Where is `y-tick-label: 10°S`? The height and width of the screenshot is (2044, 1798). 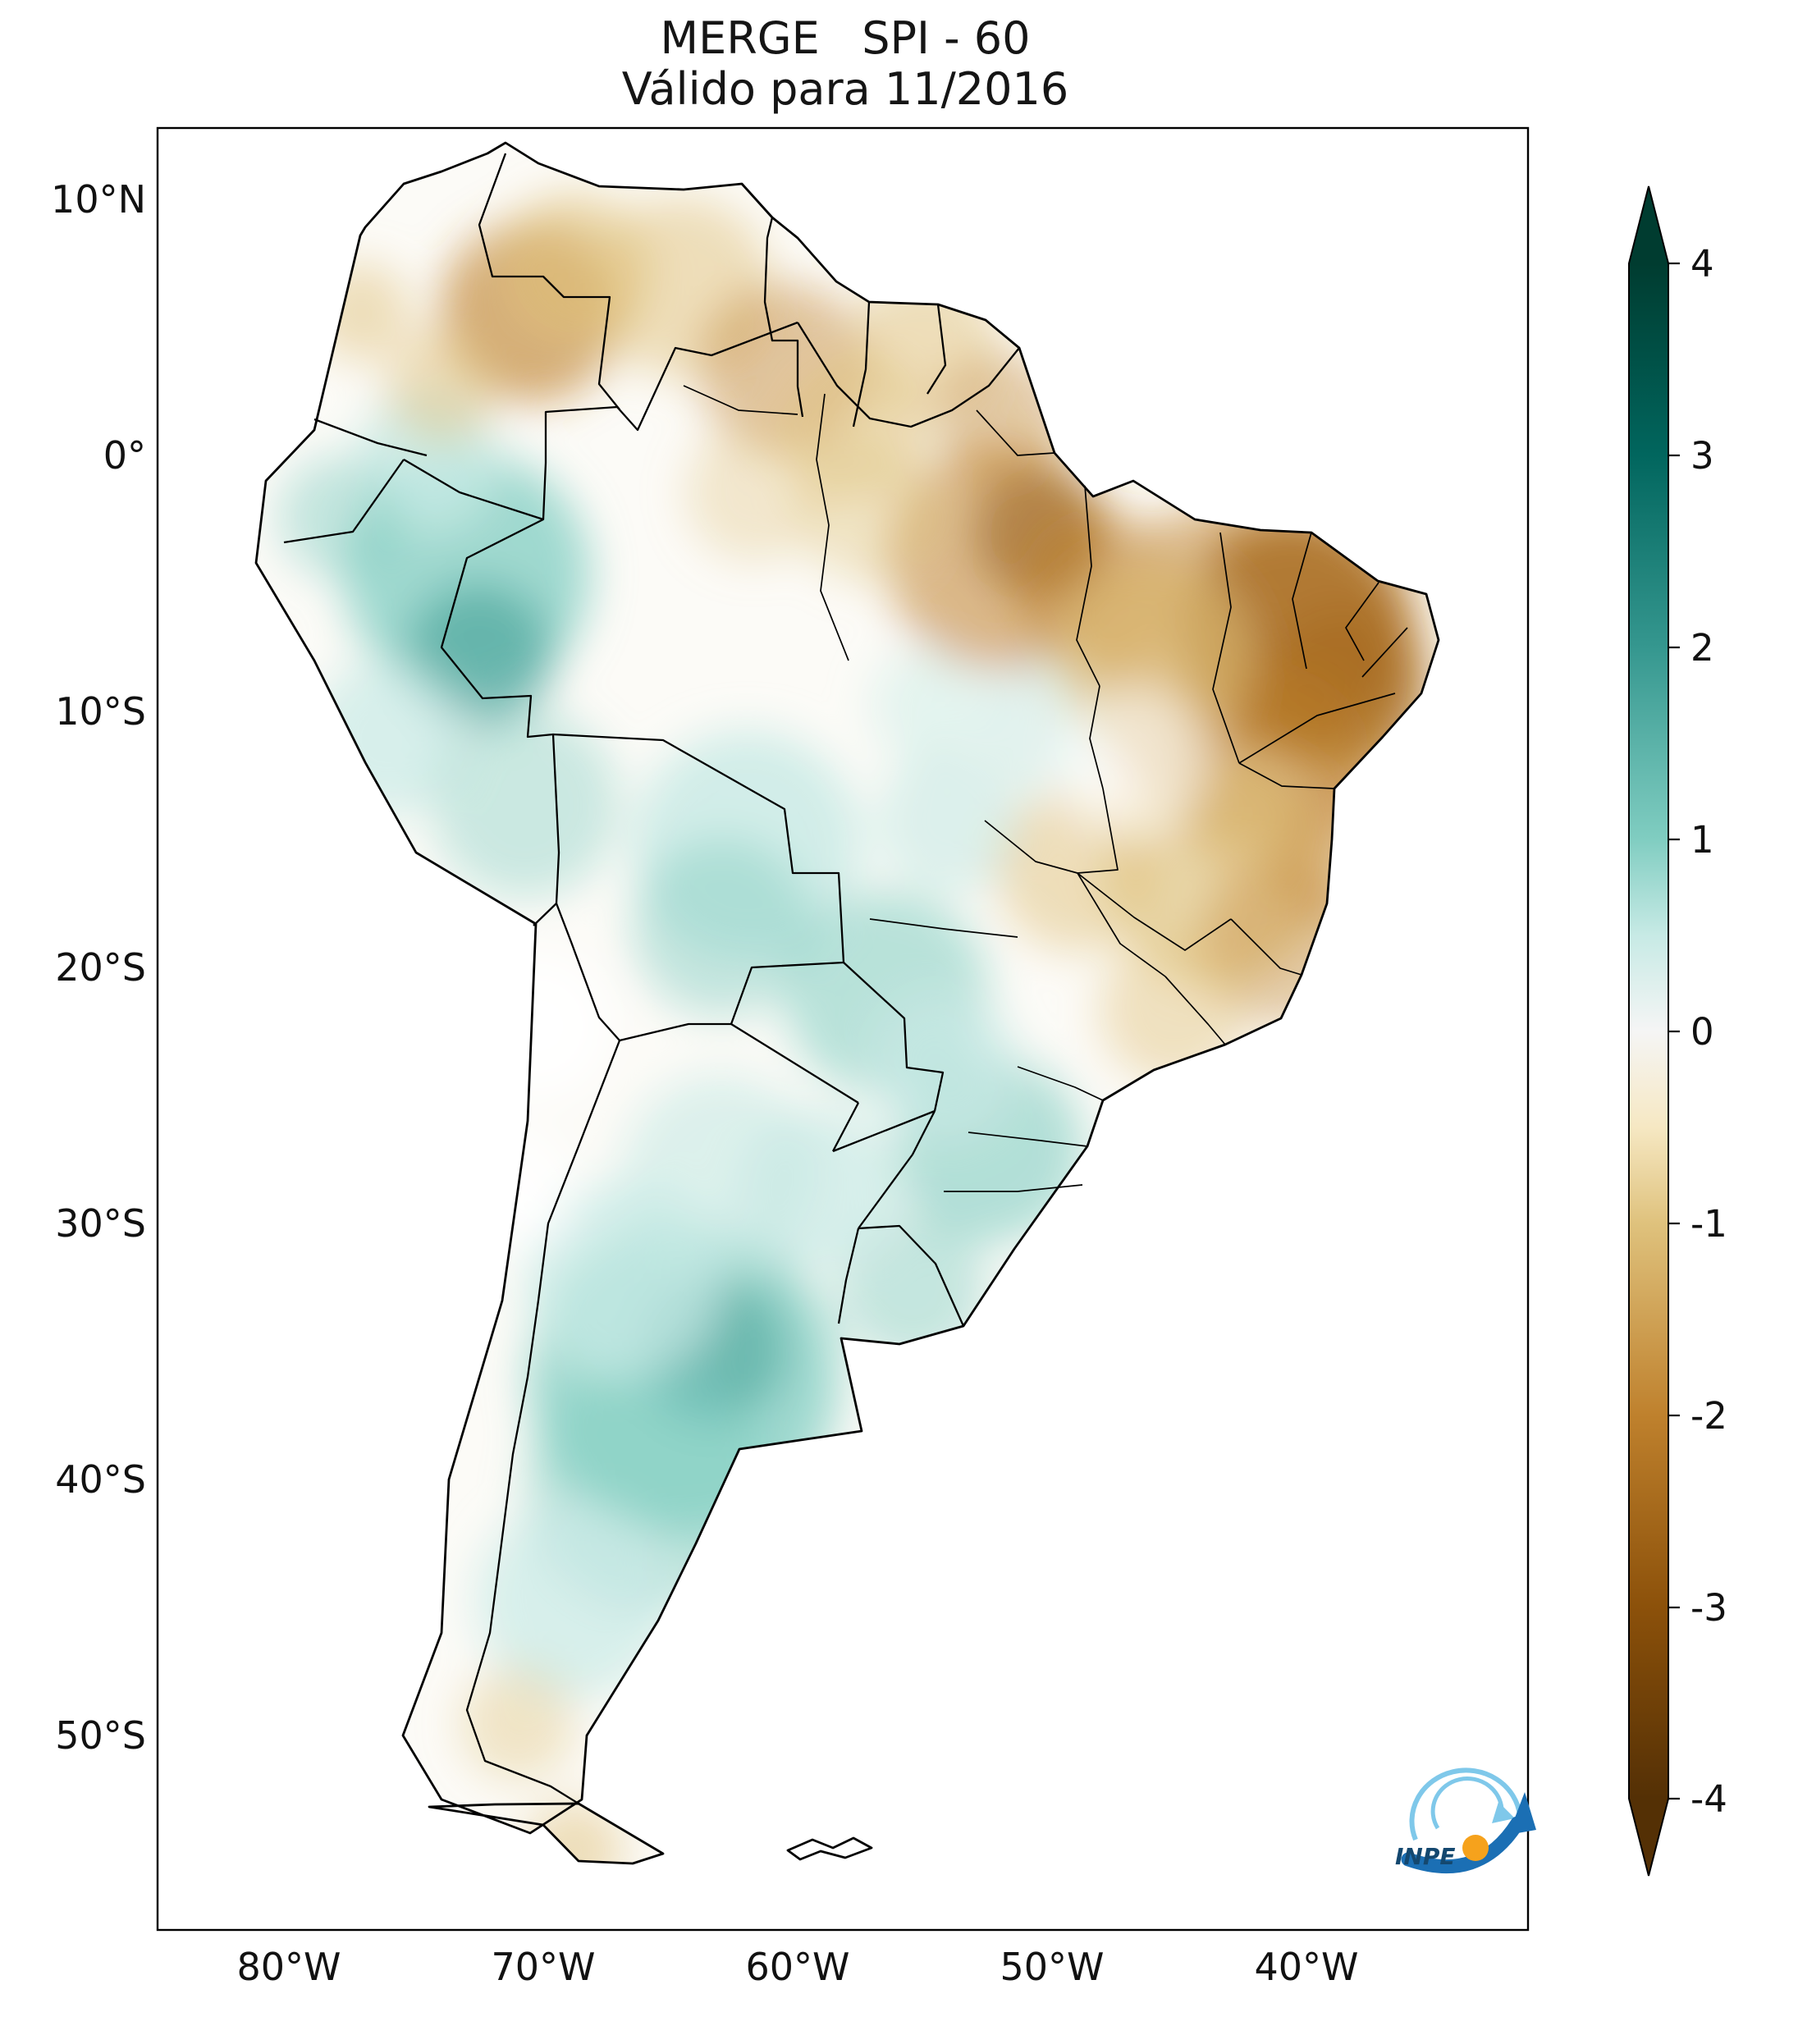
y-tick-label: 10°S is located at coordinates (100, 711).